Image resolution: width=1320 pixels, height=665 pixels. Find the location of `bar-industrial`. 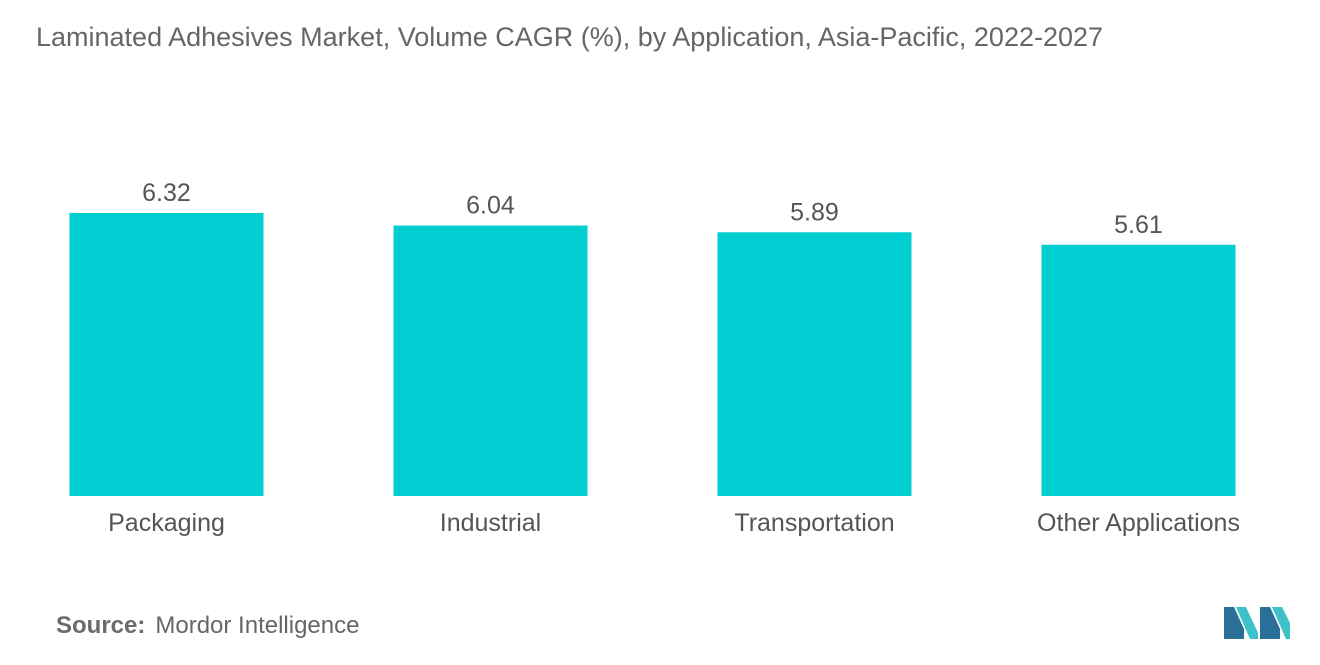

bar-industrial is located at coordinates (490, 361).